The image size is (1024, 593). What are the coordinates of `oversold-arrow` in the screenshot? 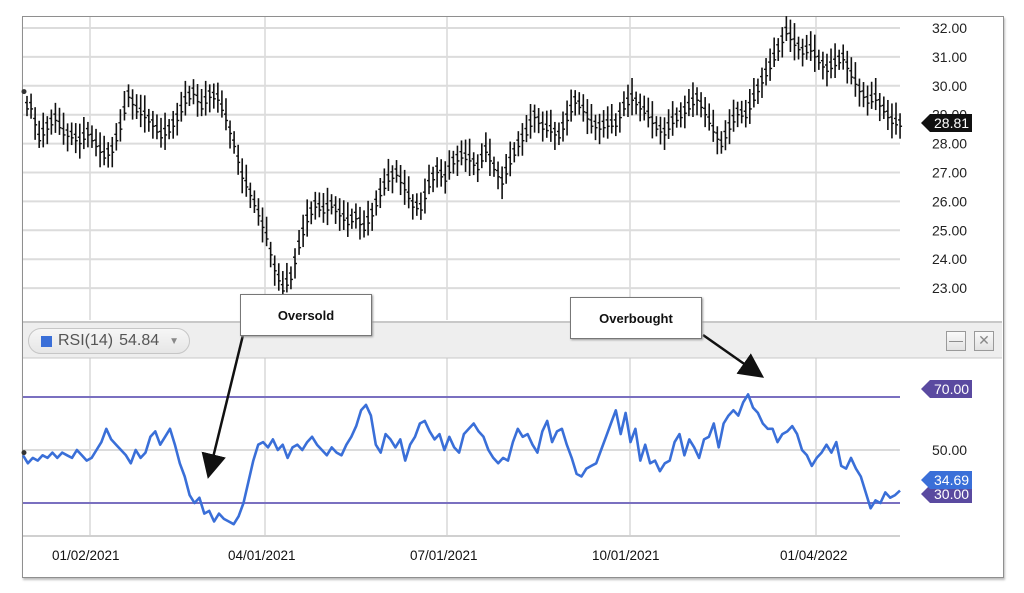 It's located at (223, 406).